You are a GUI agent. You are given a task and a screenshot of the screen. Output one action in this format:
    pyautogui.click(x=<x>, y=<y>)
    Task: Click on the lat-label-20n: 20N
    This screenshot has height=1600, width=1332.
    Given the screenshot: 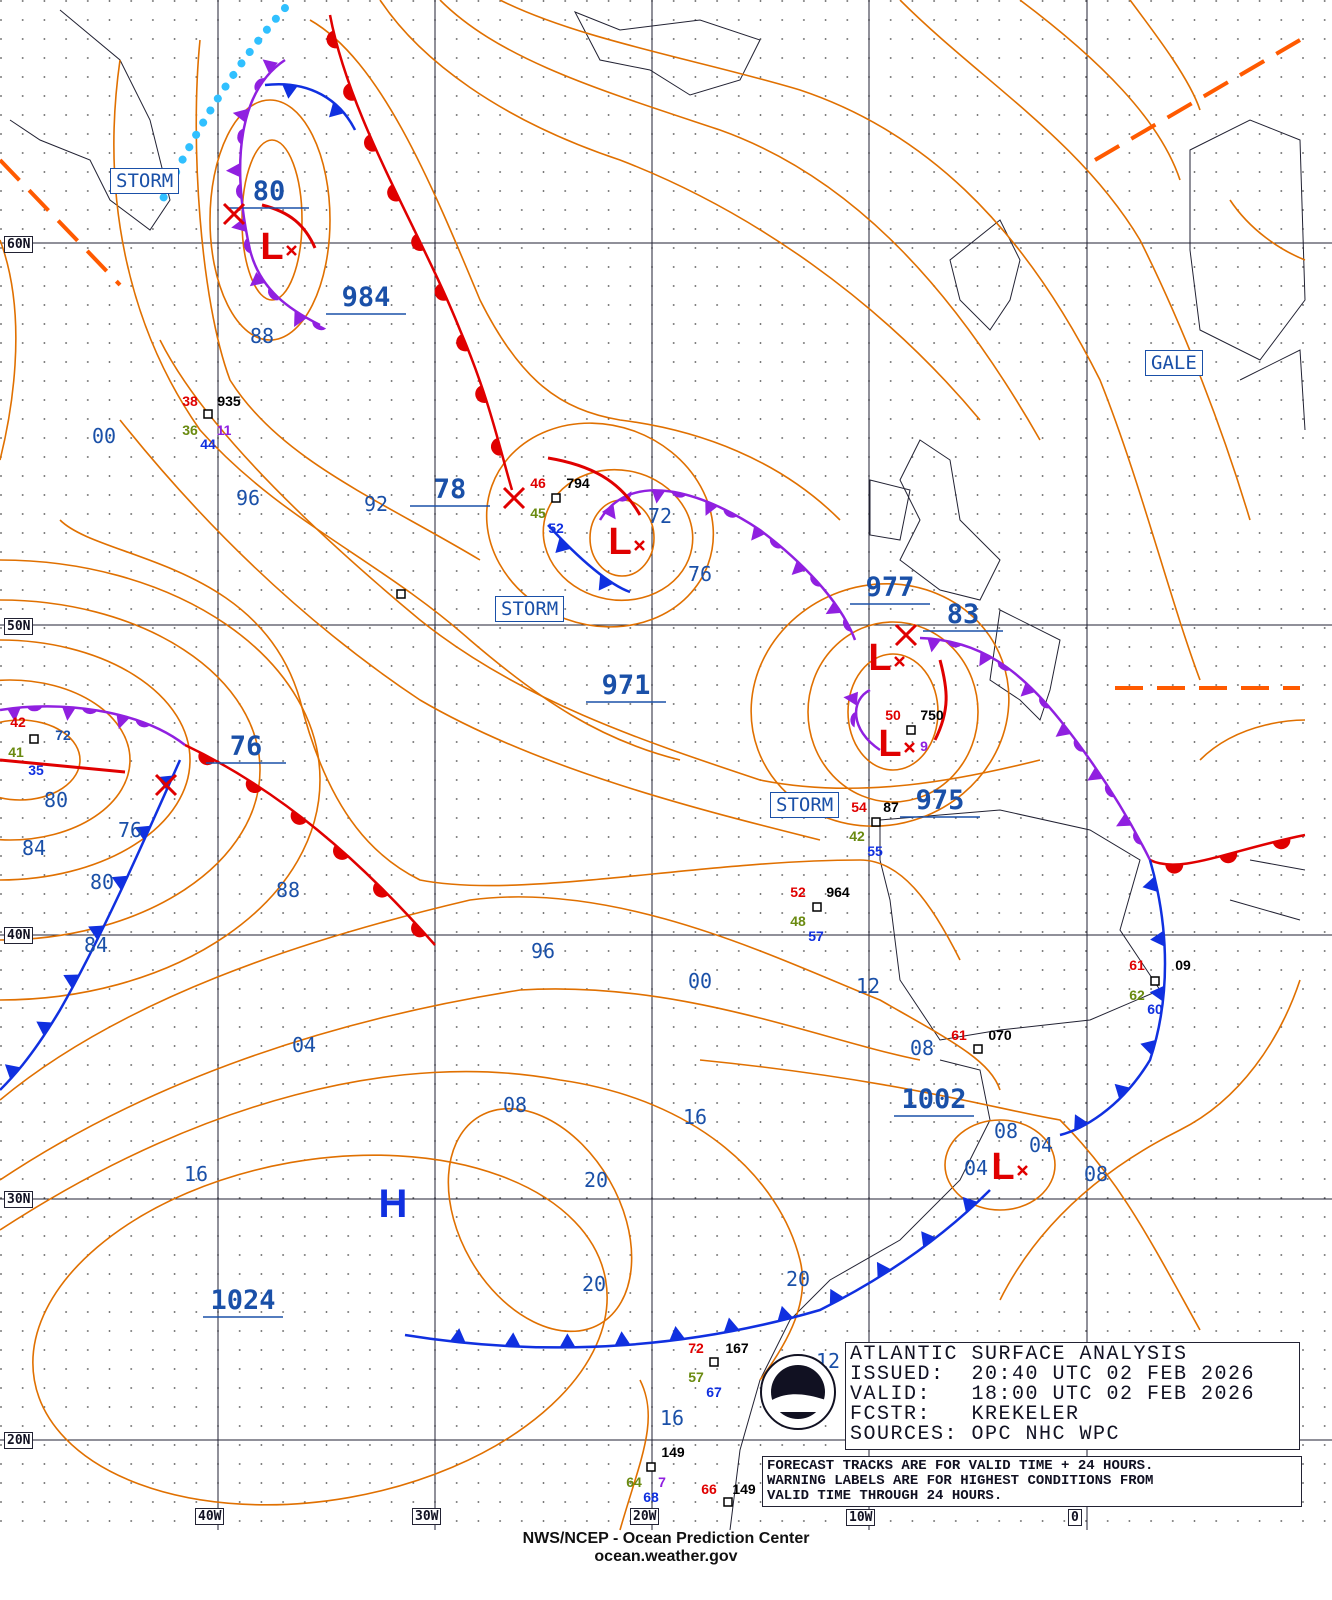 What is the action you would take?
    pyautogui.click(x=19, y=1440)
    